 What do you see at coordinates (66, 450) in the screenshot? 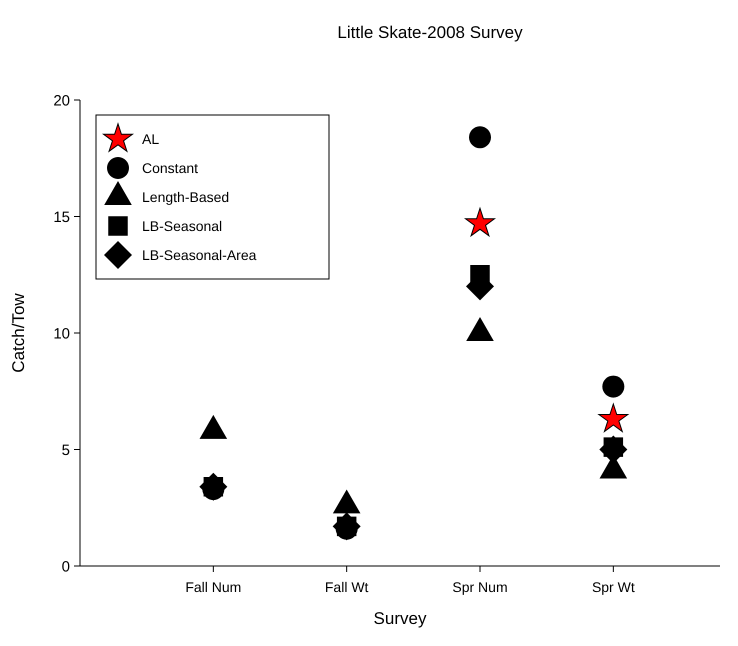
I see `y-tick-label: 5` at bounding box center [66, 450].